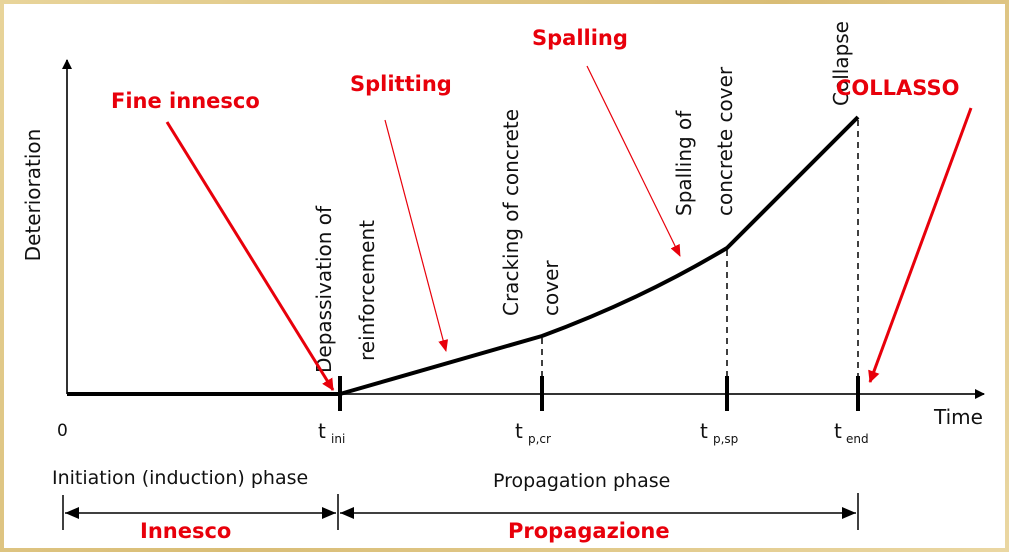 Image resolution: width=1009 pixels, height=552 pixels. Describe the element at coordinates (684, 163) in the screenshot. I see `event-label-line: Spalling of` at that location.